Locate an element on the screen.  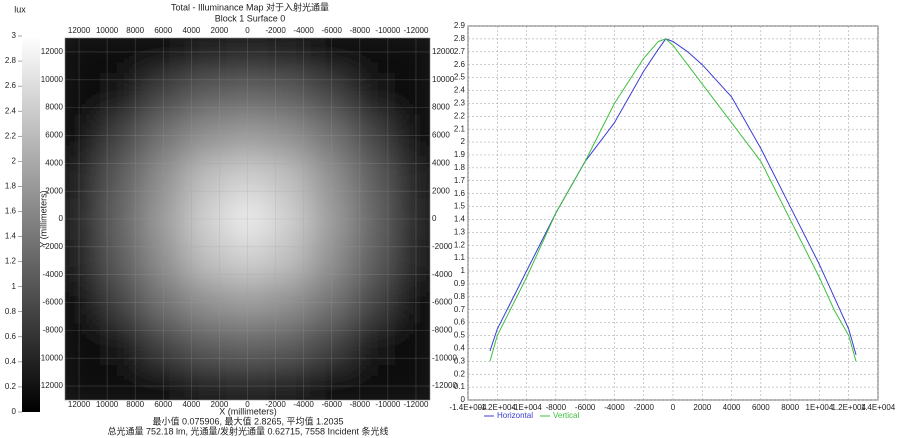
colorbar-tick-label: 0 is located at coordinates (14, 411).